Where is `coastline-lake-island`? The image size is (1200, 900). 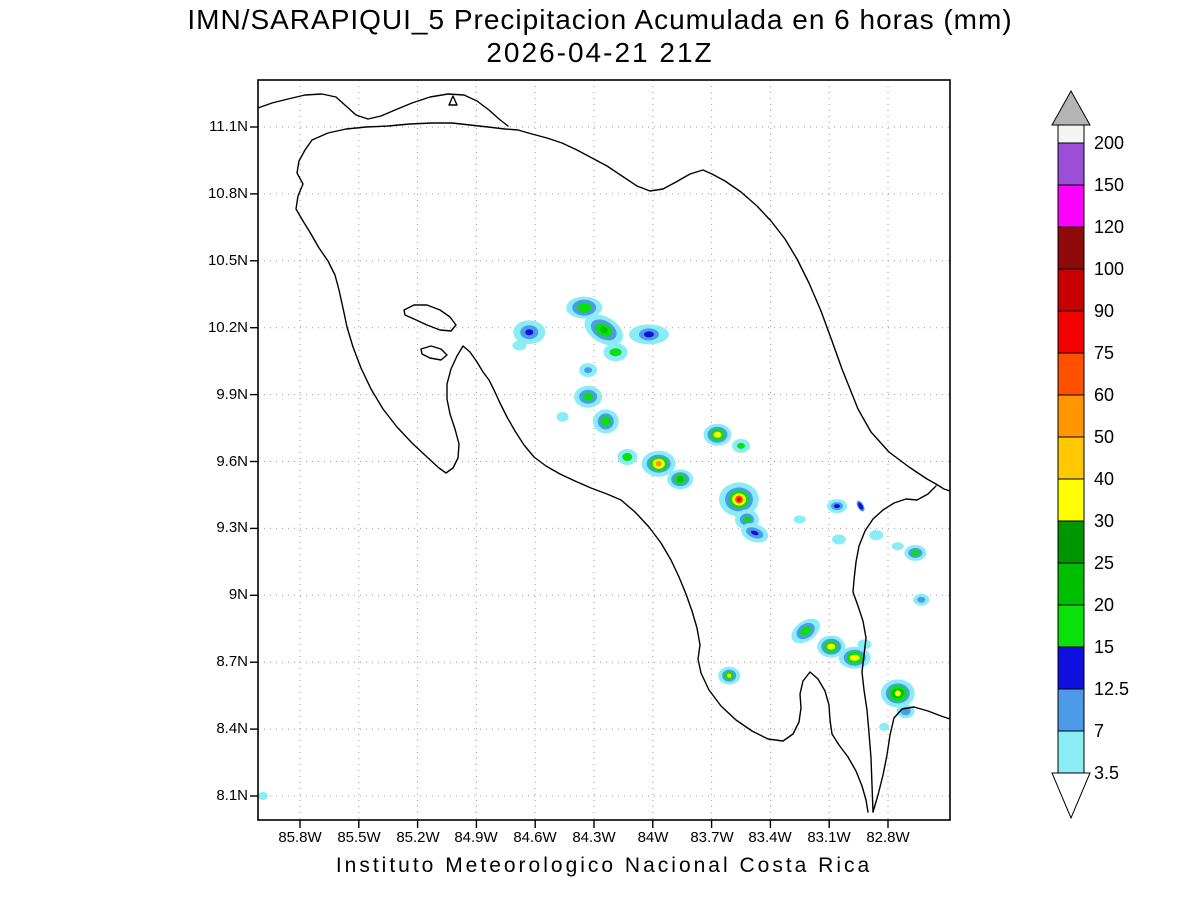
coastline-lake-island is located at coordinates (453, 100).